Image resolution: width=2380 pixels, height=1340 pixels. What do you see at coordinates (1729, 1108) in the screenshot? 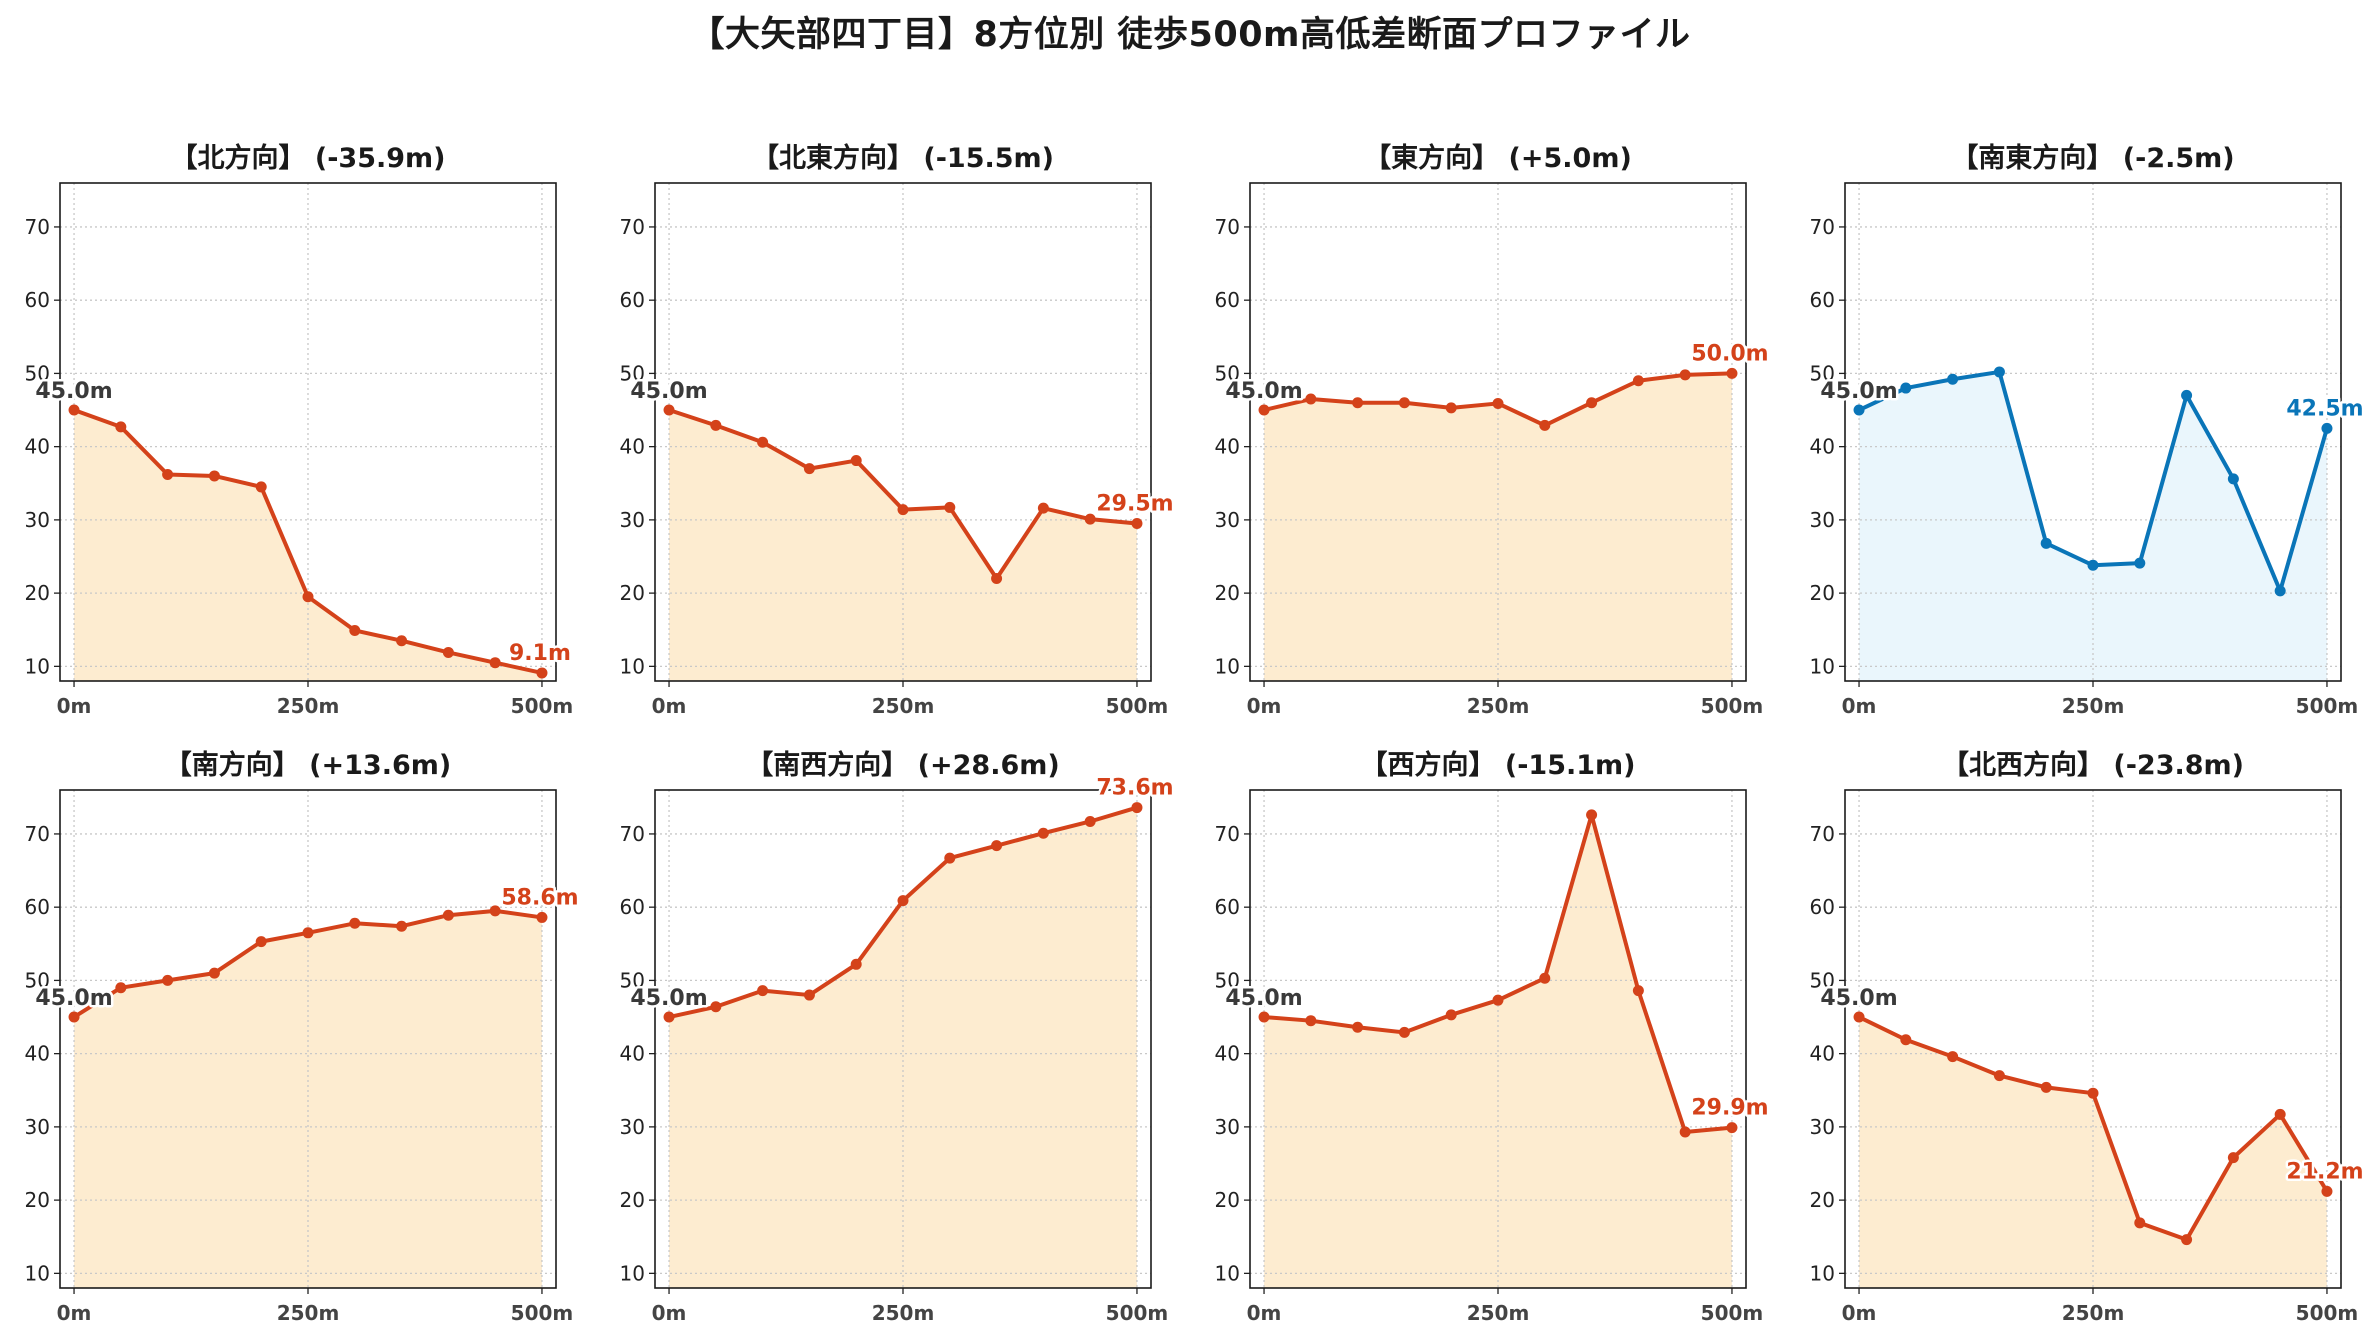
I see `end-value-label: 29.9m` at bounding box center [1729, 1108].